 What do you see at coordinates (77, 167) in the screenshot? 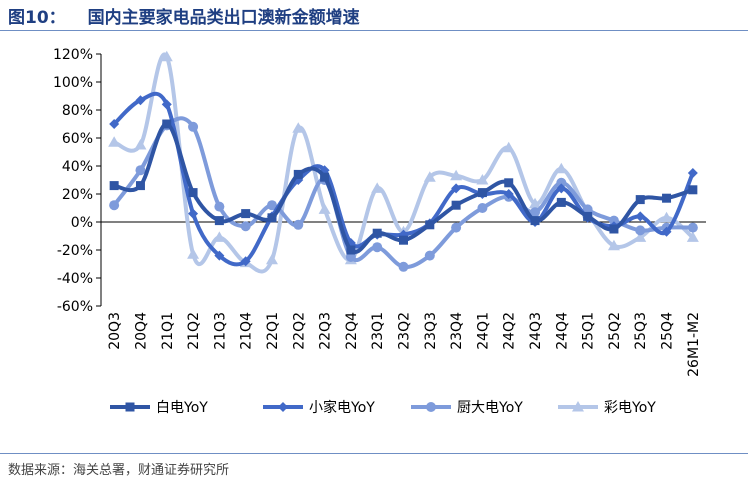
I see `y-tick-label: 40%` at bounding box center [77, 167].